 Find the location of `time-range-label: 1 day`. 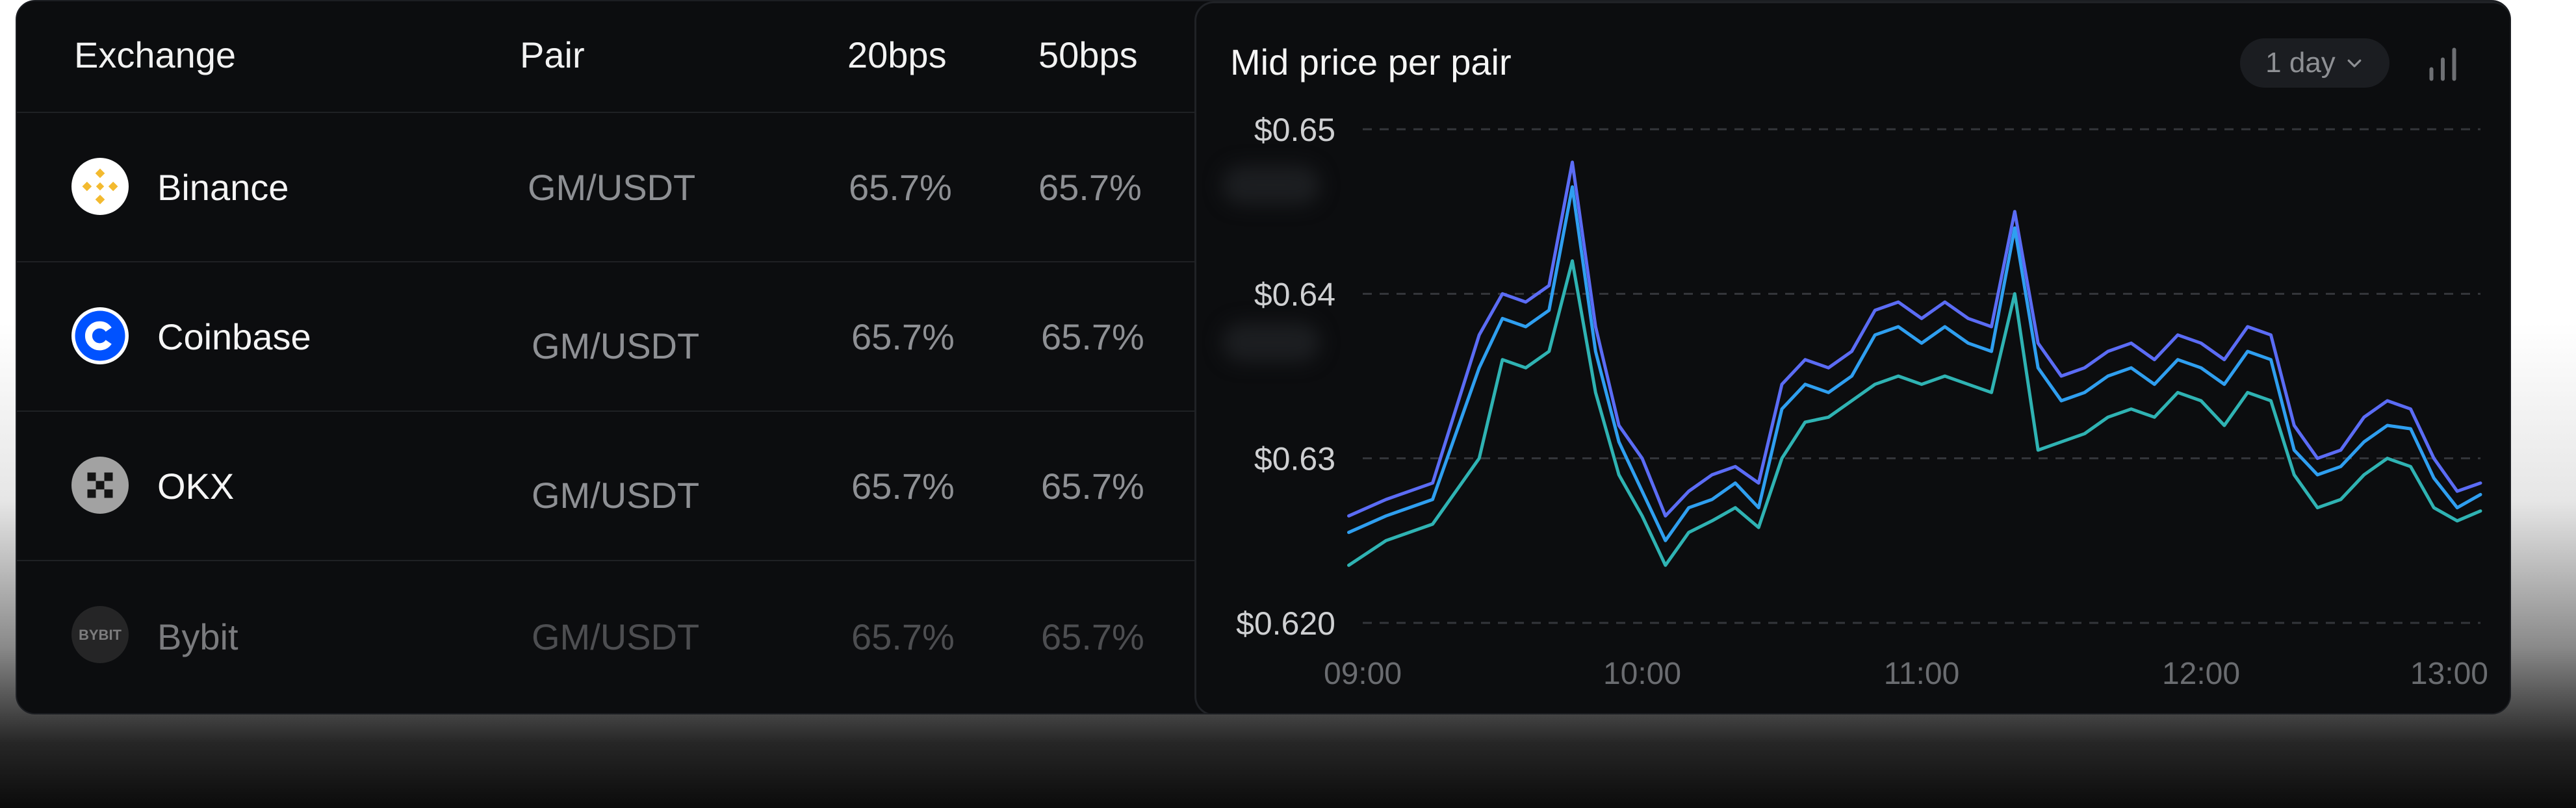

time-range-label: 1 day is located at coordinates (2300, 63).